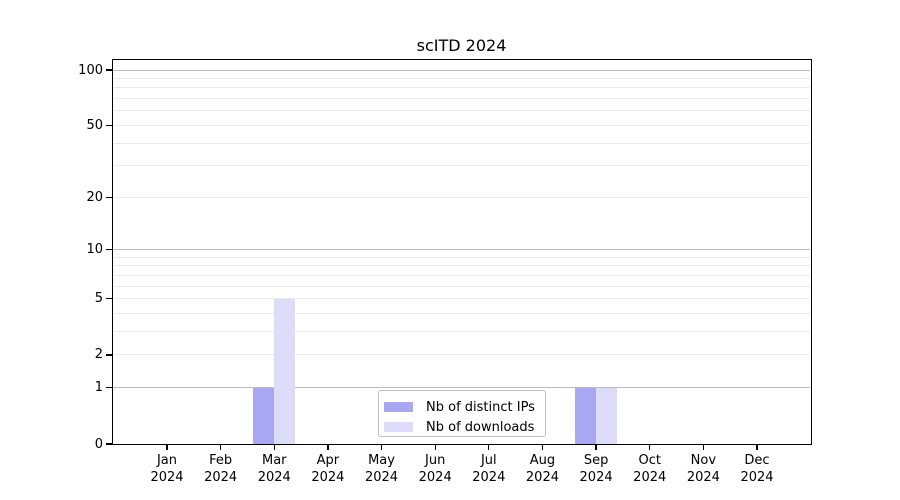 This screenshot has width=900, height=500. What do you see at coordinates (757, 469) in the screenshot?
I see `x-tick-label: Dec 2024` at bounding box center [757, 469].